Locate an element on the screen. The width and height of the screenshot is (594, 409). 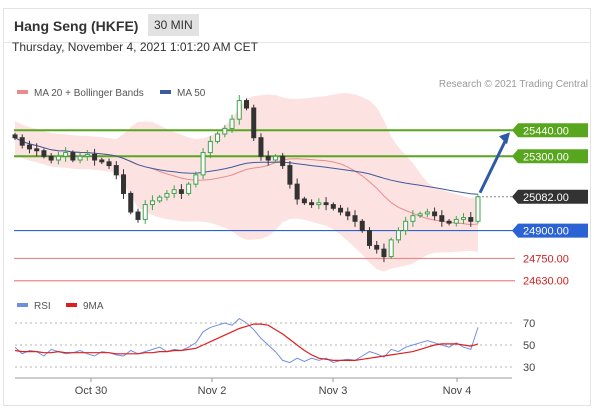
forecast-arrow-head is located at coordinates (504, 138).